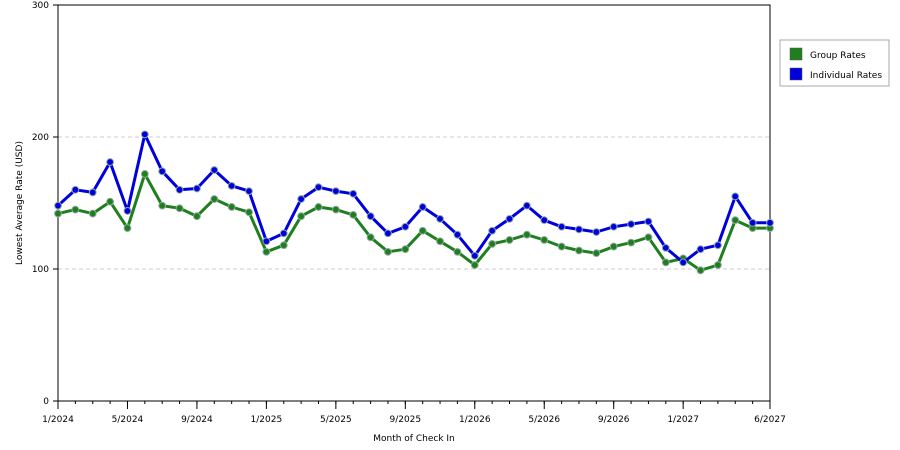 The image size is (900, 450). What do you see at coordinates (45, 204) in the screenshot?
I see `y-axis-ticks: 0 100 200 300` at bounding box center [45, 204].